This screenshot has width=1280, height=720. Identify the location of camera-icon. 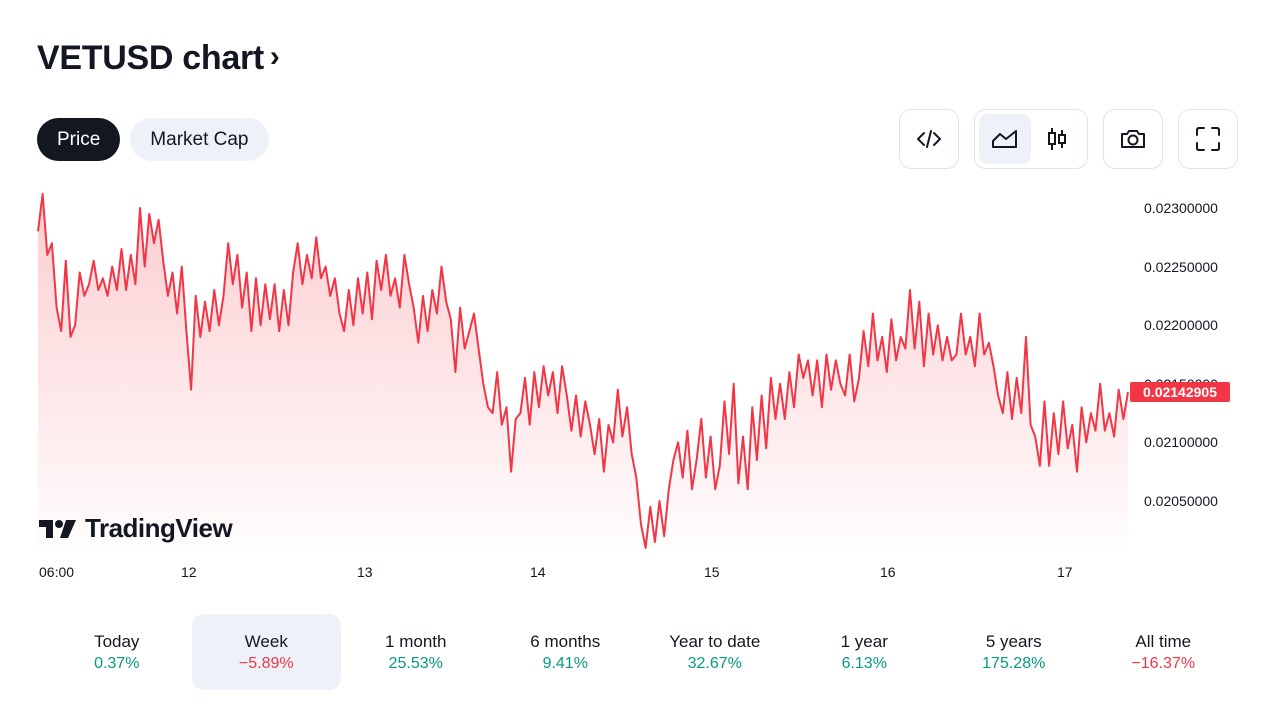
(1133, 139).